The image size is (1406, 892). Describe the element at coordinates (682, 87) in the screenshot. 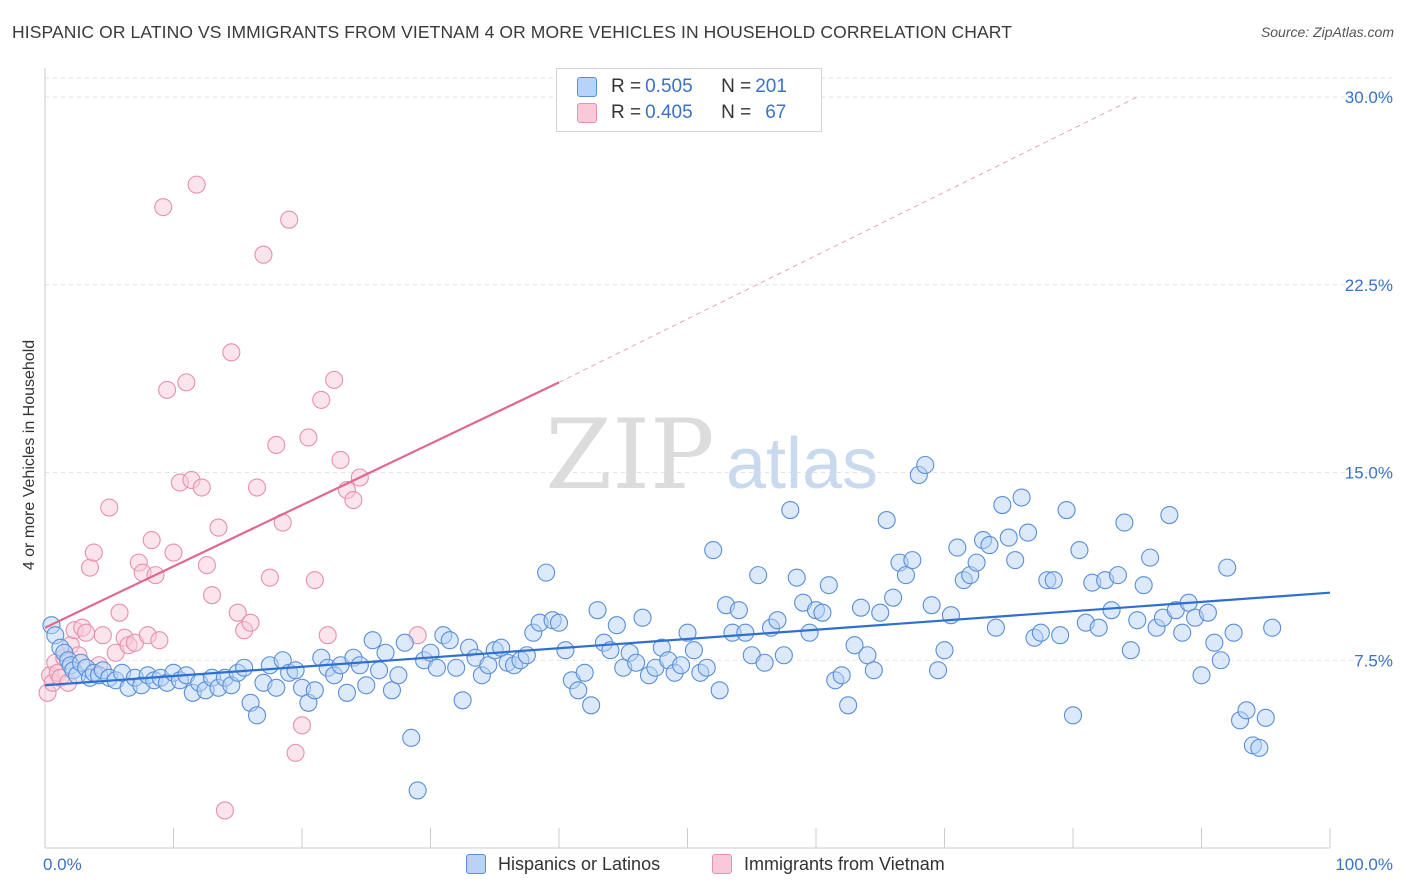

I see `legend-row-hispanic: R = 0.505 N = 201` at that location.